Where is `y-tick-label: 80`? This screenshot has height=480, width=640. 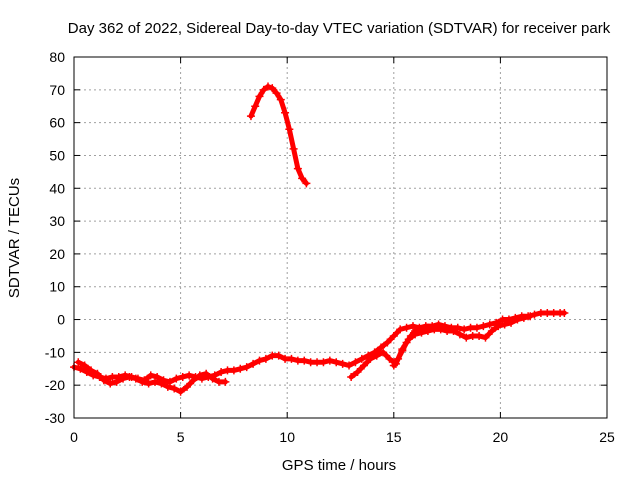
y-tick-label: 80 is located at coordinates (57, 57).